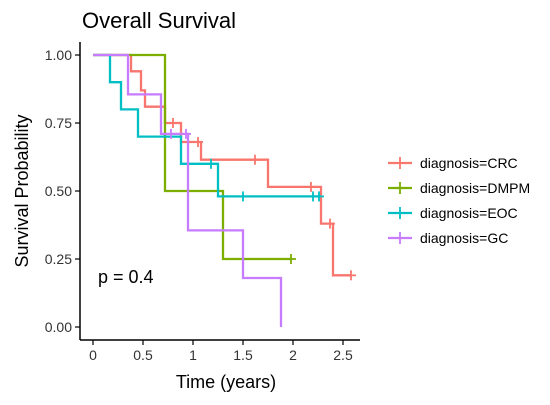 The image size is (550, 405). I want to click on x-tick-label: 0, so click(93, 355).